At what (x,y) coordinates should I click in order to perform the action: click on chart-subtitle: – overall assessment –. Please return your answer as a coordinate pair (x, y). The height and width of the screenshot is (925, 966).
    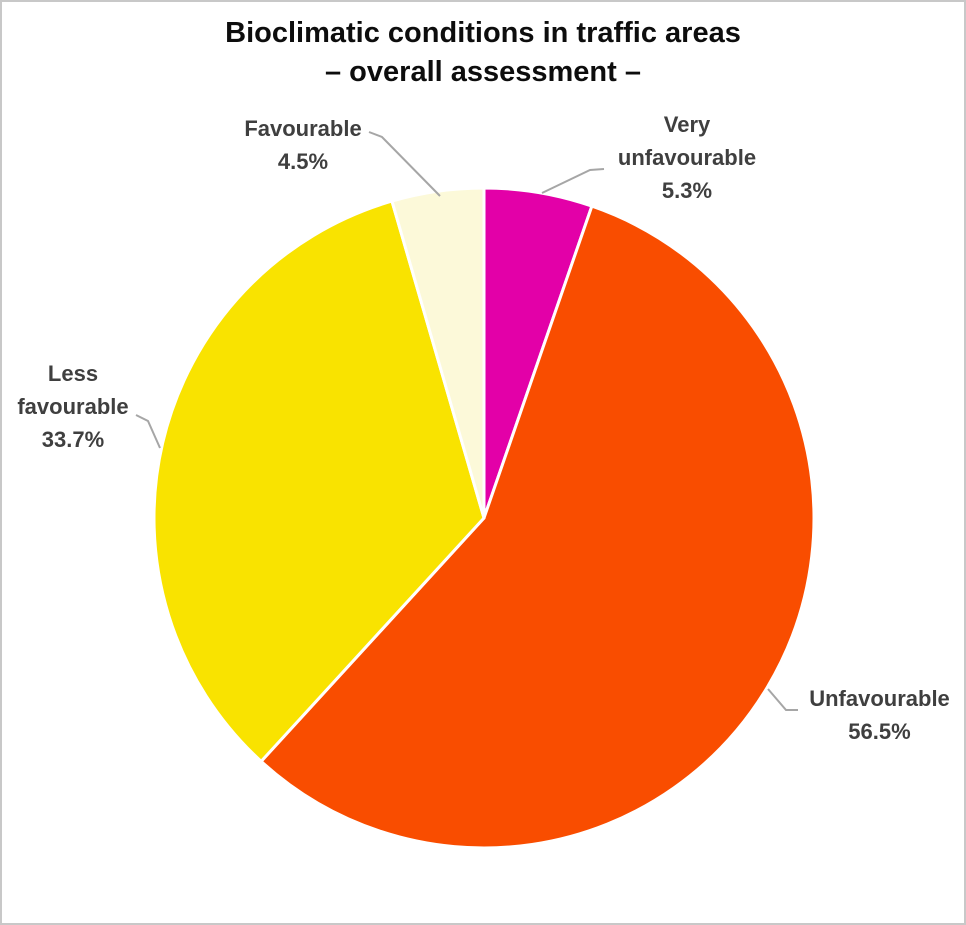
    Looking at the image, I should click on (483, 72).